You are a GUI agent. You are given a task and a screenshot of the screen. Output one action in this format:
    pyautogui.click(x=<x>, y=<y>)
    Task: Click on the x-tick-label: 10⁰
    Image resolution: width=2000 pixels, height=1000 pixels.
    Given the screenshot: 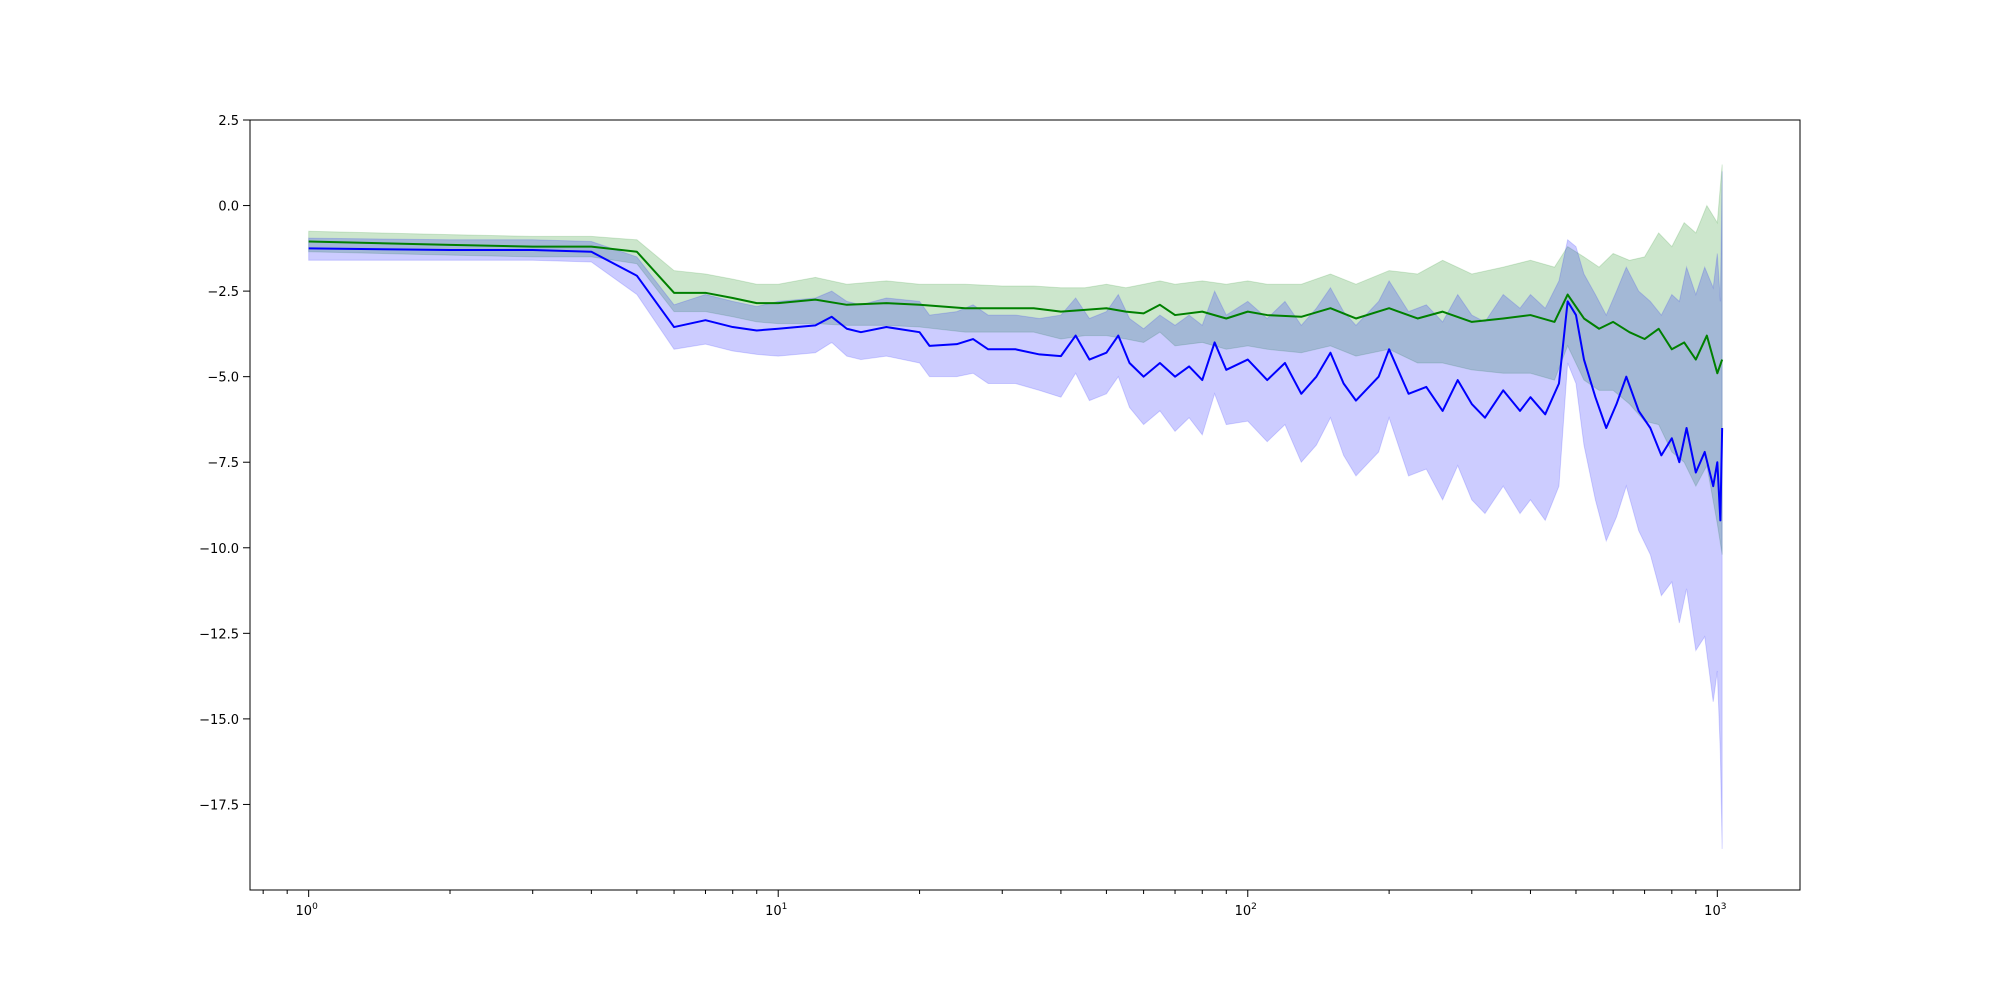 What is the action you would take?
    pyautogui.click(x=307, y=910)
    